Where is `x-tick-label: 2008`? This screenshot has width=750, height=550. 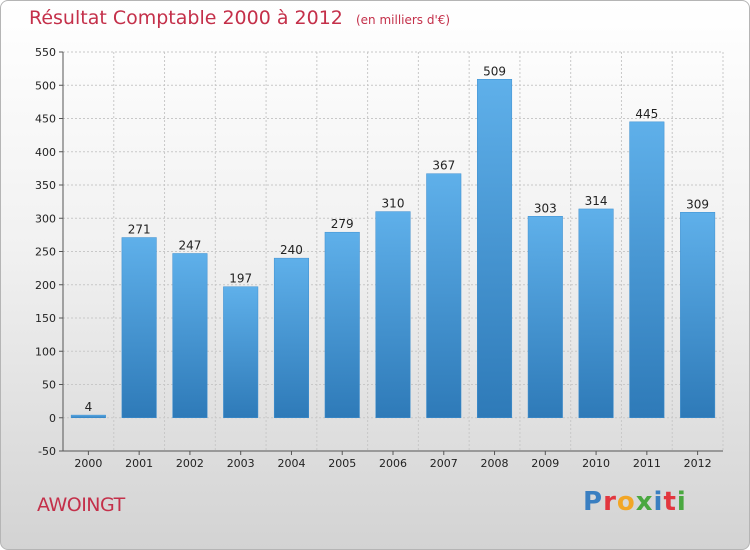 x-tick-label: 2008 is located at coordinates (495, 463).